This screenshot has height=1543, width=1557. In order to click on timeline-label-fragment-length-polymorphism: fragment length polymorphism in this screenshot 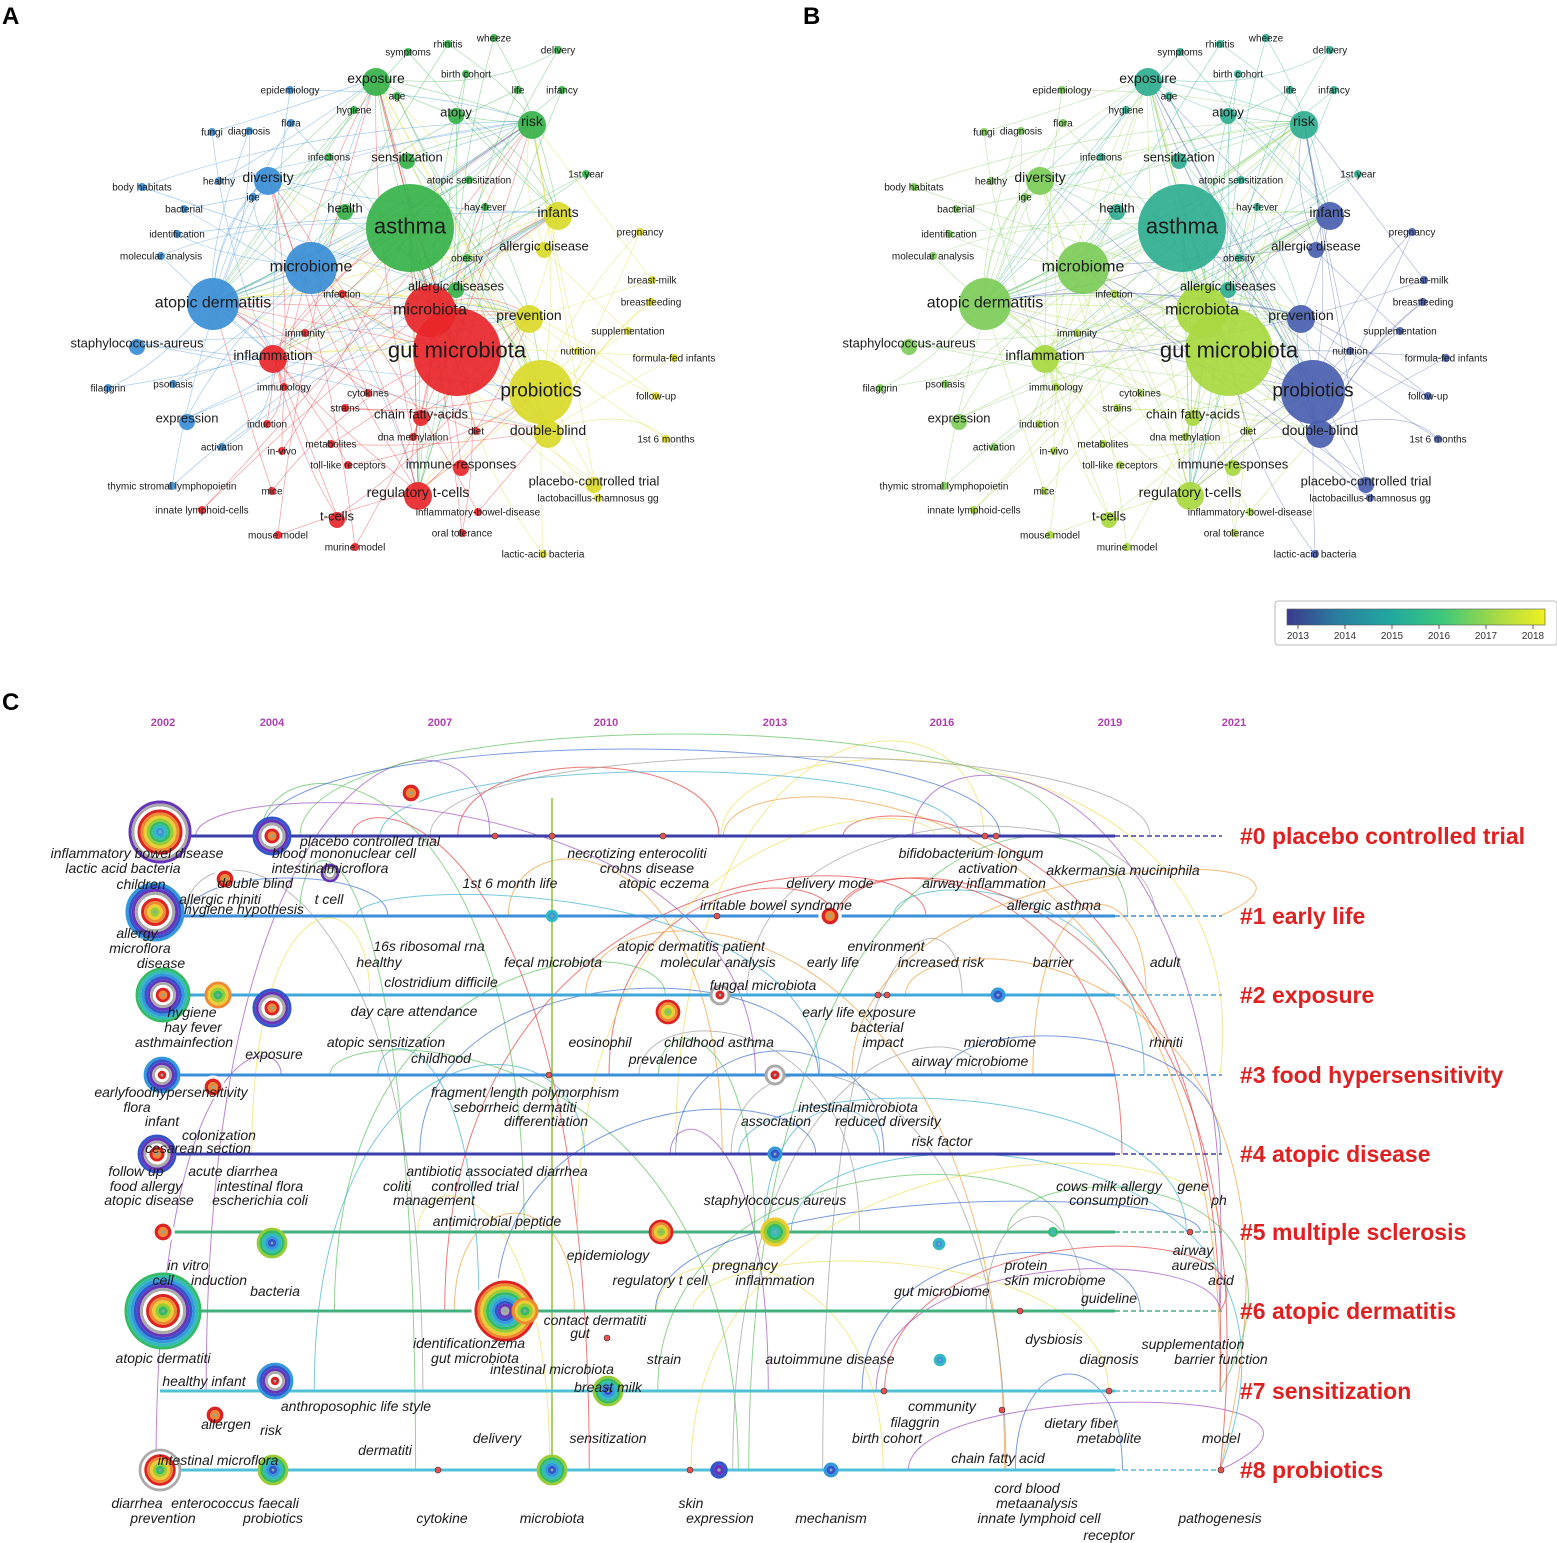, I will do `click(525, 1092)`.